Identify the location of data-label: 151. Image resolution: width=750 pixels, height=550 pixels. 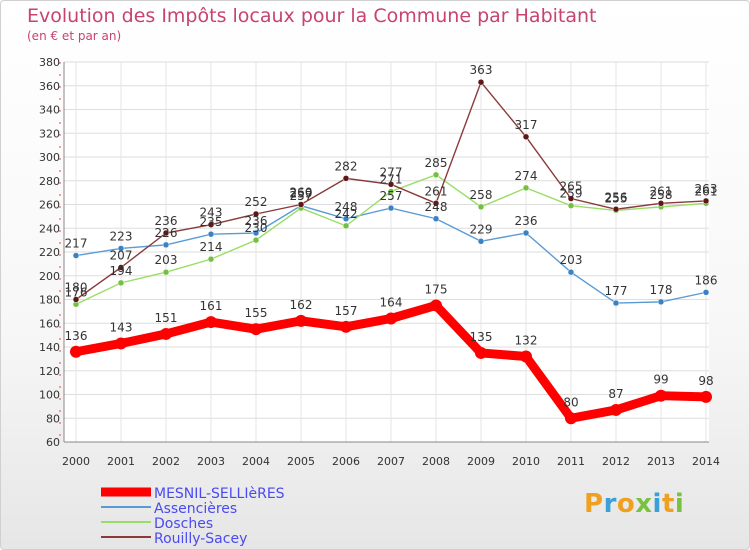
(166, 318).